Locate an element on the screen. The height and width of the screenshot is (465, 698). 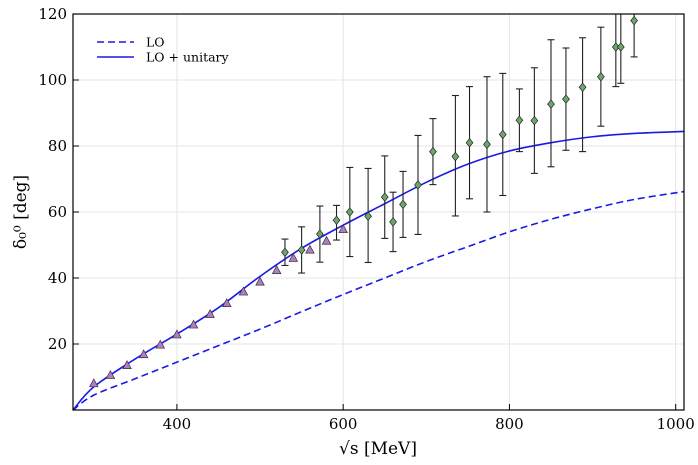
y-tick-label: 20 is located at coordinates (57, 344).